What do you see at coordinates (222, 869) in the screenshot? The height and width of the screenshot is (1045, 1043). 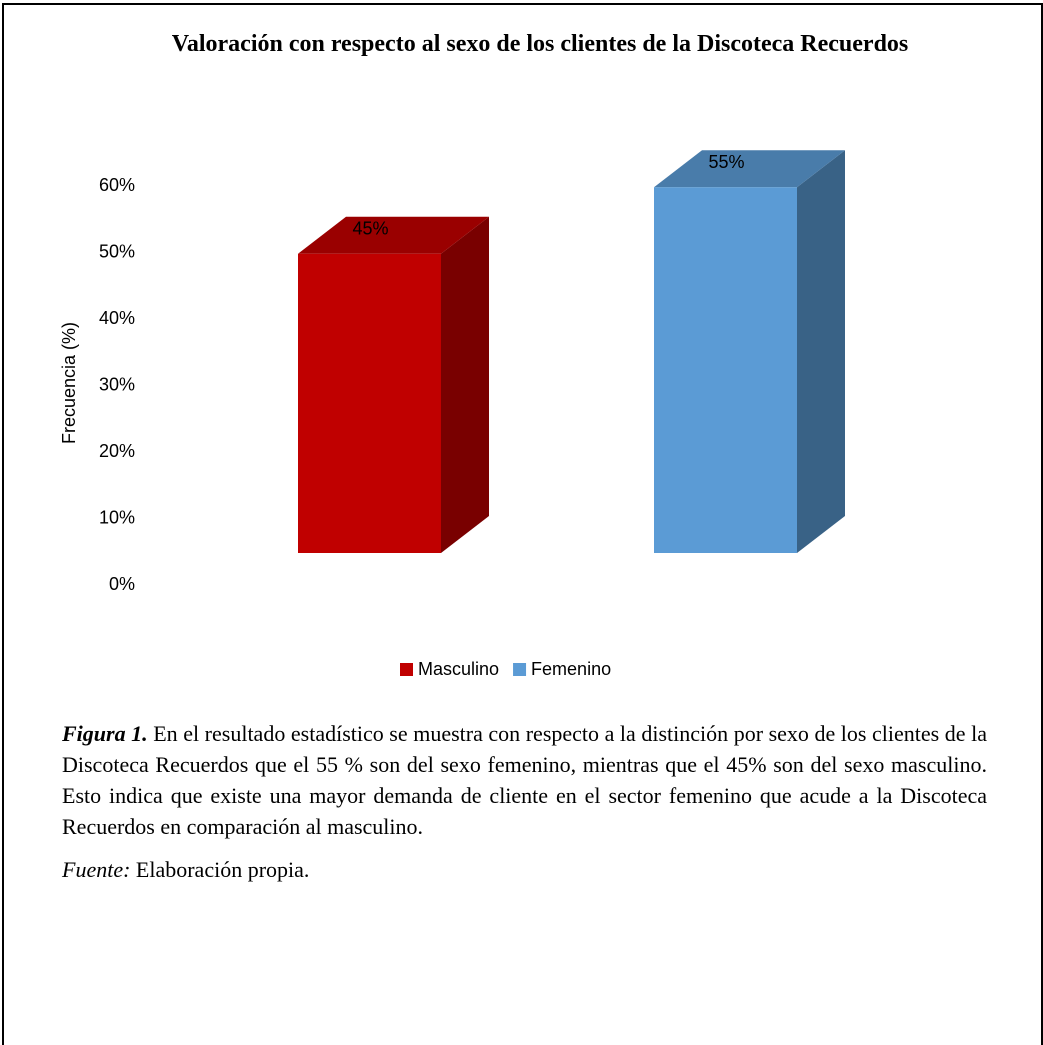 I see `source-text: Elaboración propia.` at bounding box center [222, 869].